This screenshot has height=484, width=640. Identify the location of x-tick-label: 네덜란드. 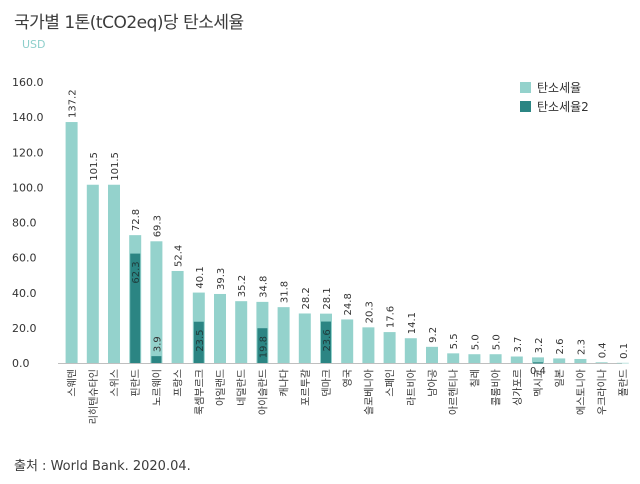
(242, 387).